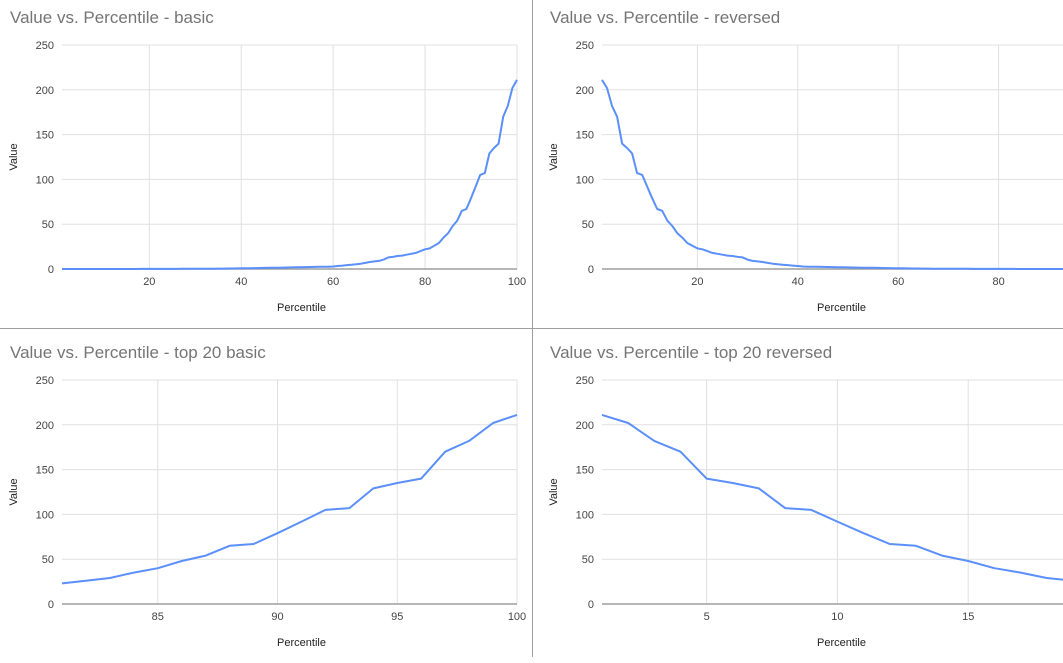  I want to click on x-tick-label: 15, so click(968, 617).